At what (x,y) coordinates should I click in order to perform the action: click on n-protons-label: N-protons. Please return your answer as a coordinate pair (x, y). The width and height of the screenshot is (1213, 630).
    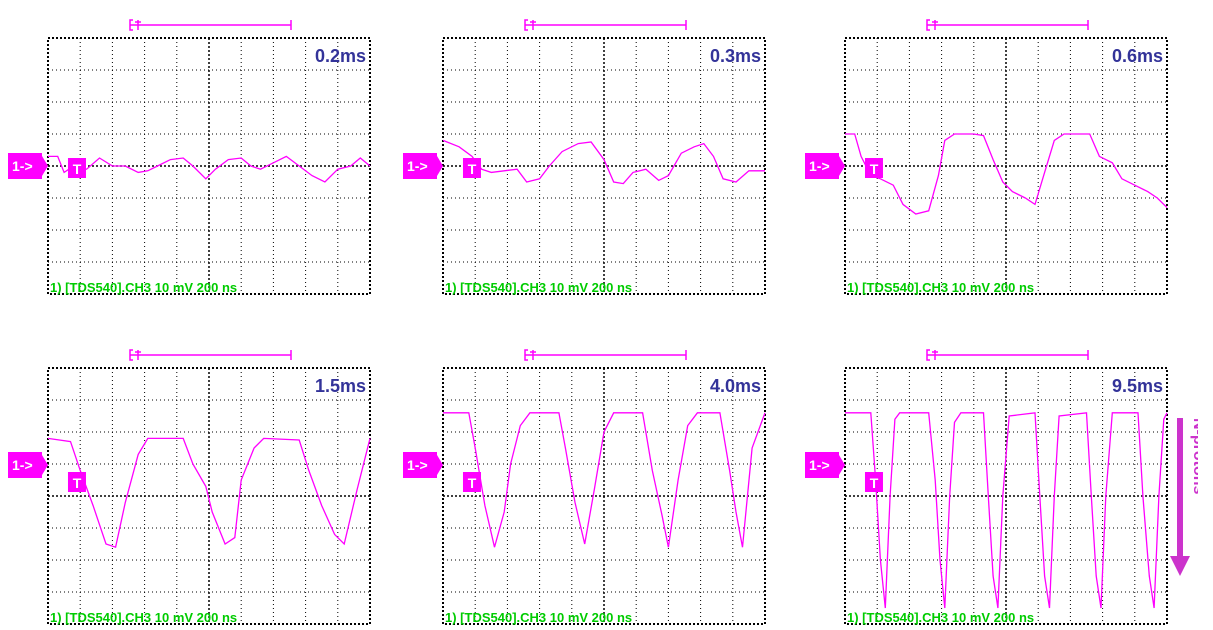
    Looking at the image, I should click on (1194, 456).